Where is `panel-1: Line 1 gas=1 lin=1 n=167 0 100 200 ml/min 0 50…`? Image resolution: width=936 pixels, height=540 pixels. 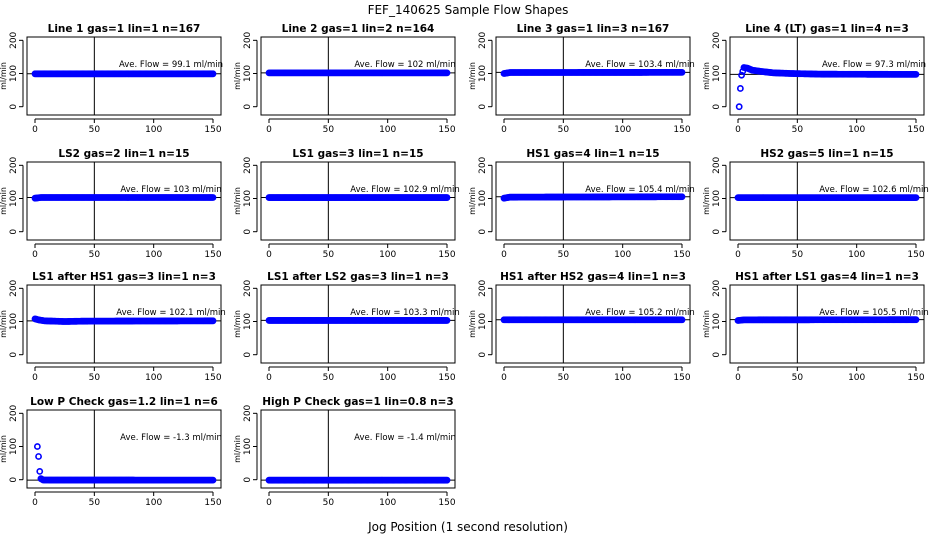 panel-1: Line 1 gas=1 lin=1 n=167 0 100 200 ml/min 0 50… is located at coordinates (111, 79).